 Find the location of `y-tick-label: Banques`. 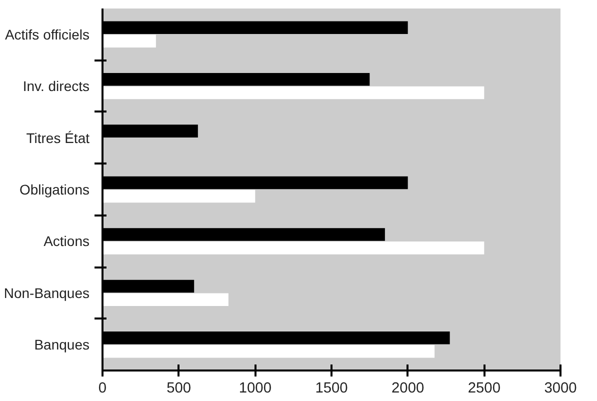

y-tick-label: Banques is located at coordinates (62, 344).